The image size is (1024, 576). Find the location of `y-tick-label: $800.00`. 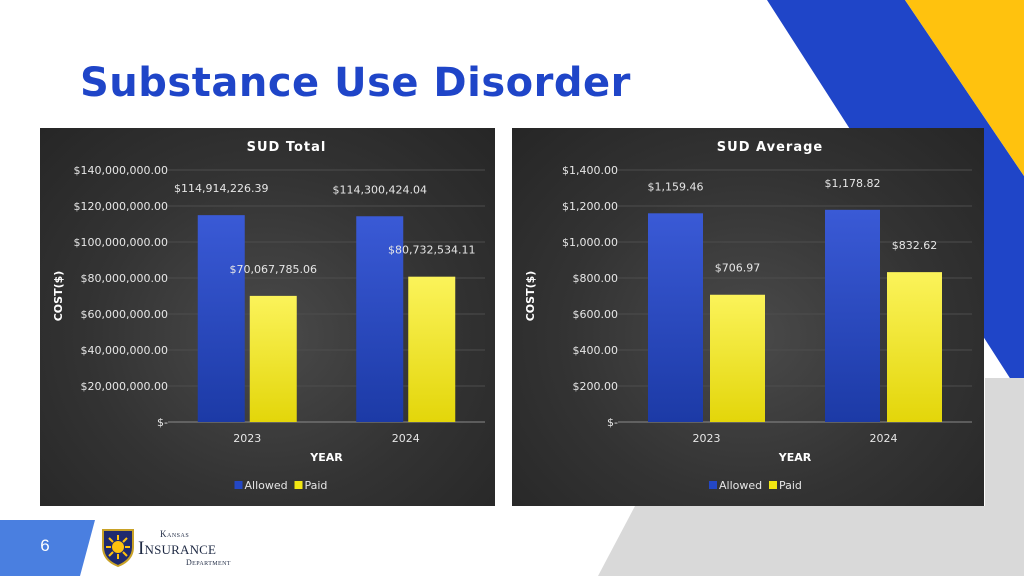

y-tick-label: $800.00 is located at coordinates (596, 278).